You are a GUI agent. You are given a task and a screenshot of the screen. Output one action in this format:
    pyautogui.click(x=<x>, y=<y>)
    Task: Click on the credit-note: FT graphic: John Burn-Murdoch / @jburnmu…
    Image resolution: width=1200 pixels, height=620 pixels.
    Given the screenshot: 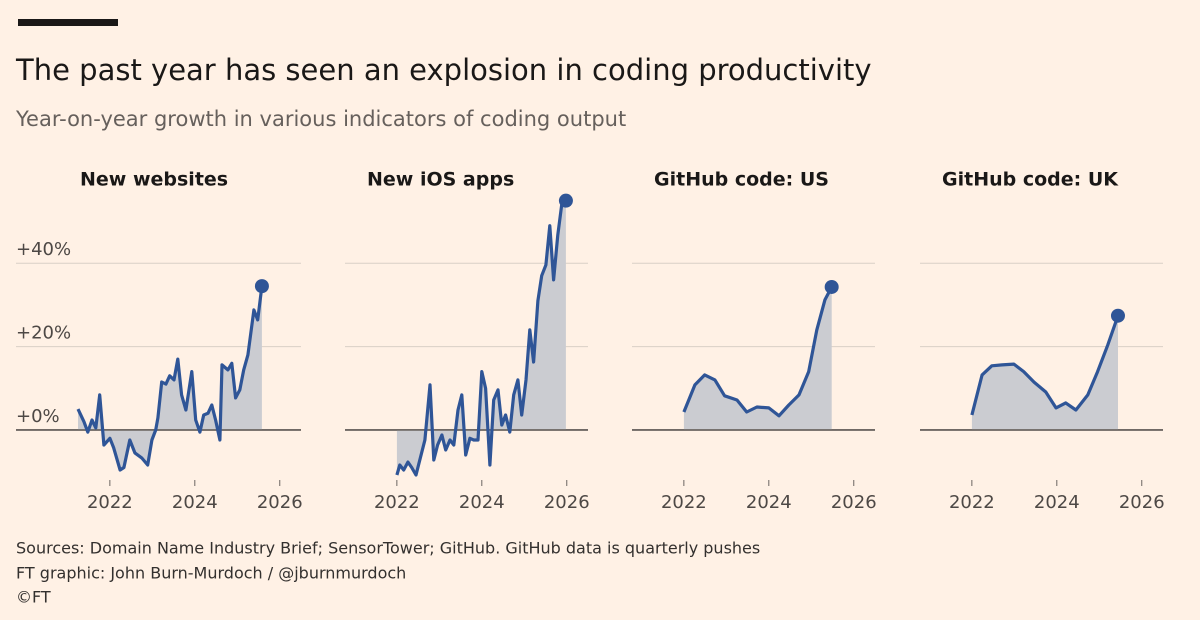 What is the action you would take?
    pyautogui.click(x=211, y=573)
    